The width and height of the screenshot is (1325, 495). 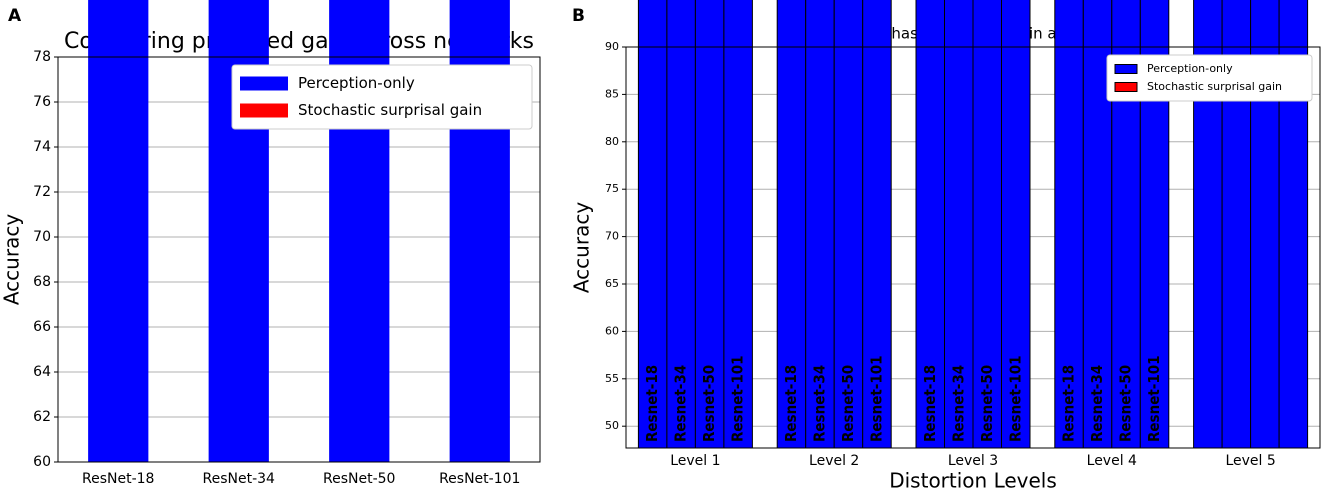 What do you see at coordinates (695, 461) in the screenshot?
I see `x-tick-label: Level 1` at bounding box center [695, 461].